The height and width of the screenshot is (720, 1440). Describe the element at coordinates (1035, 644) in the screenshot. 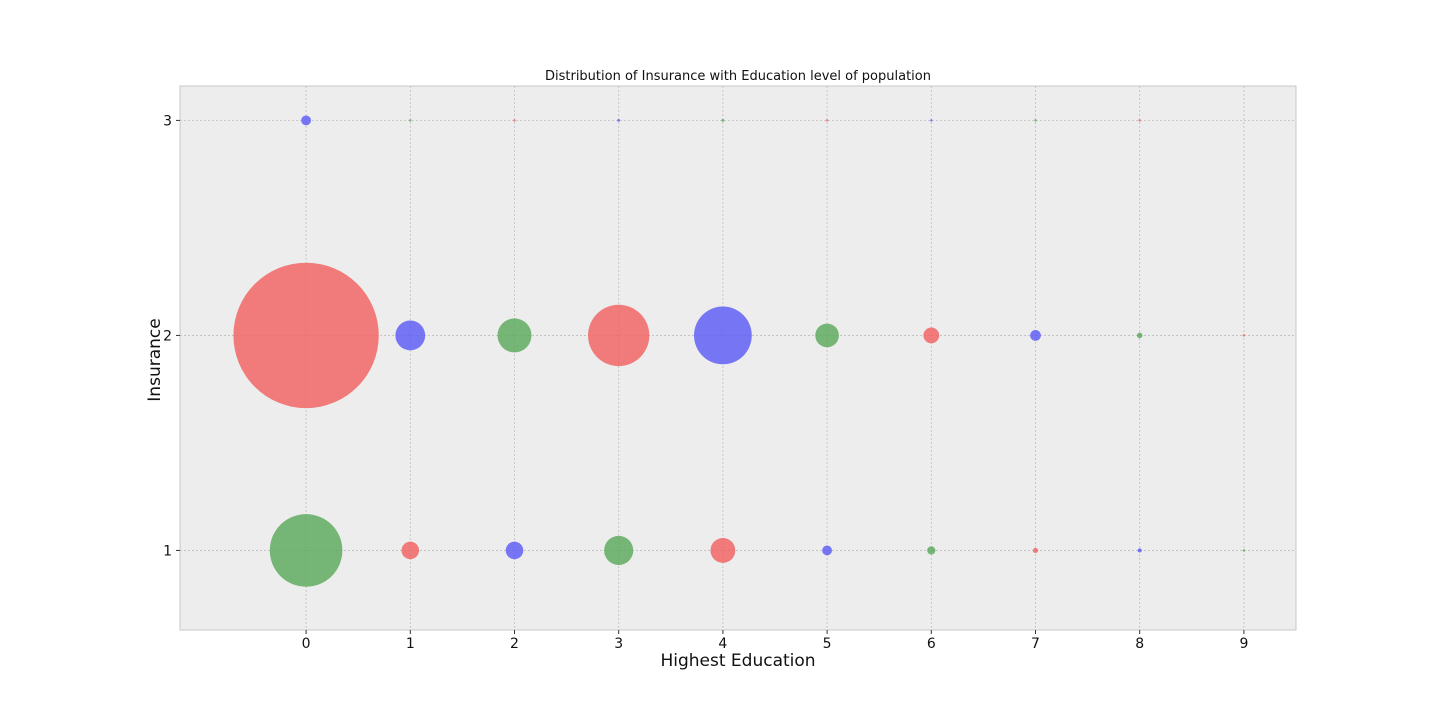

I see `x-tick-label: 7` at that location.